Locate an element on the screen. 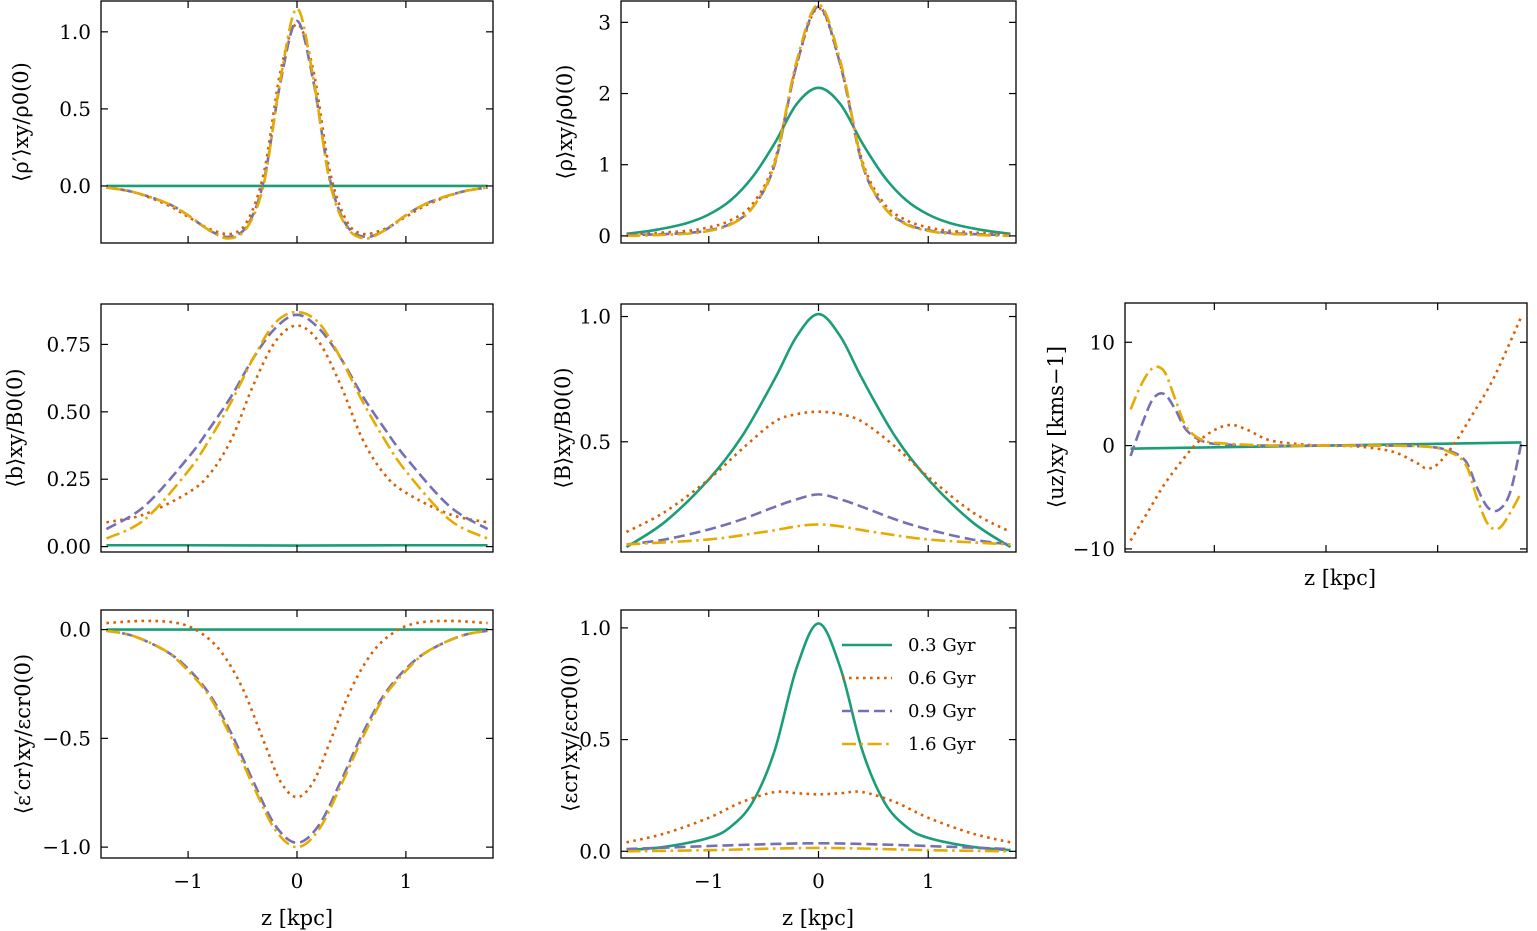 Image resolution: width=1537 pixels, height=931 pixels. y-tick-label: 2 is located at coordinates (604, 94).